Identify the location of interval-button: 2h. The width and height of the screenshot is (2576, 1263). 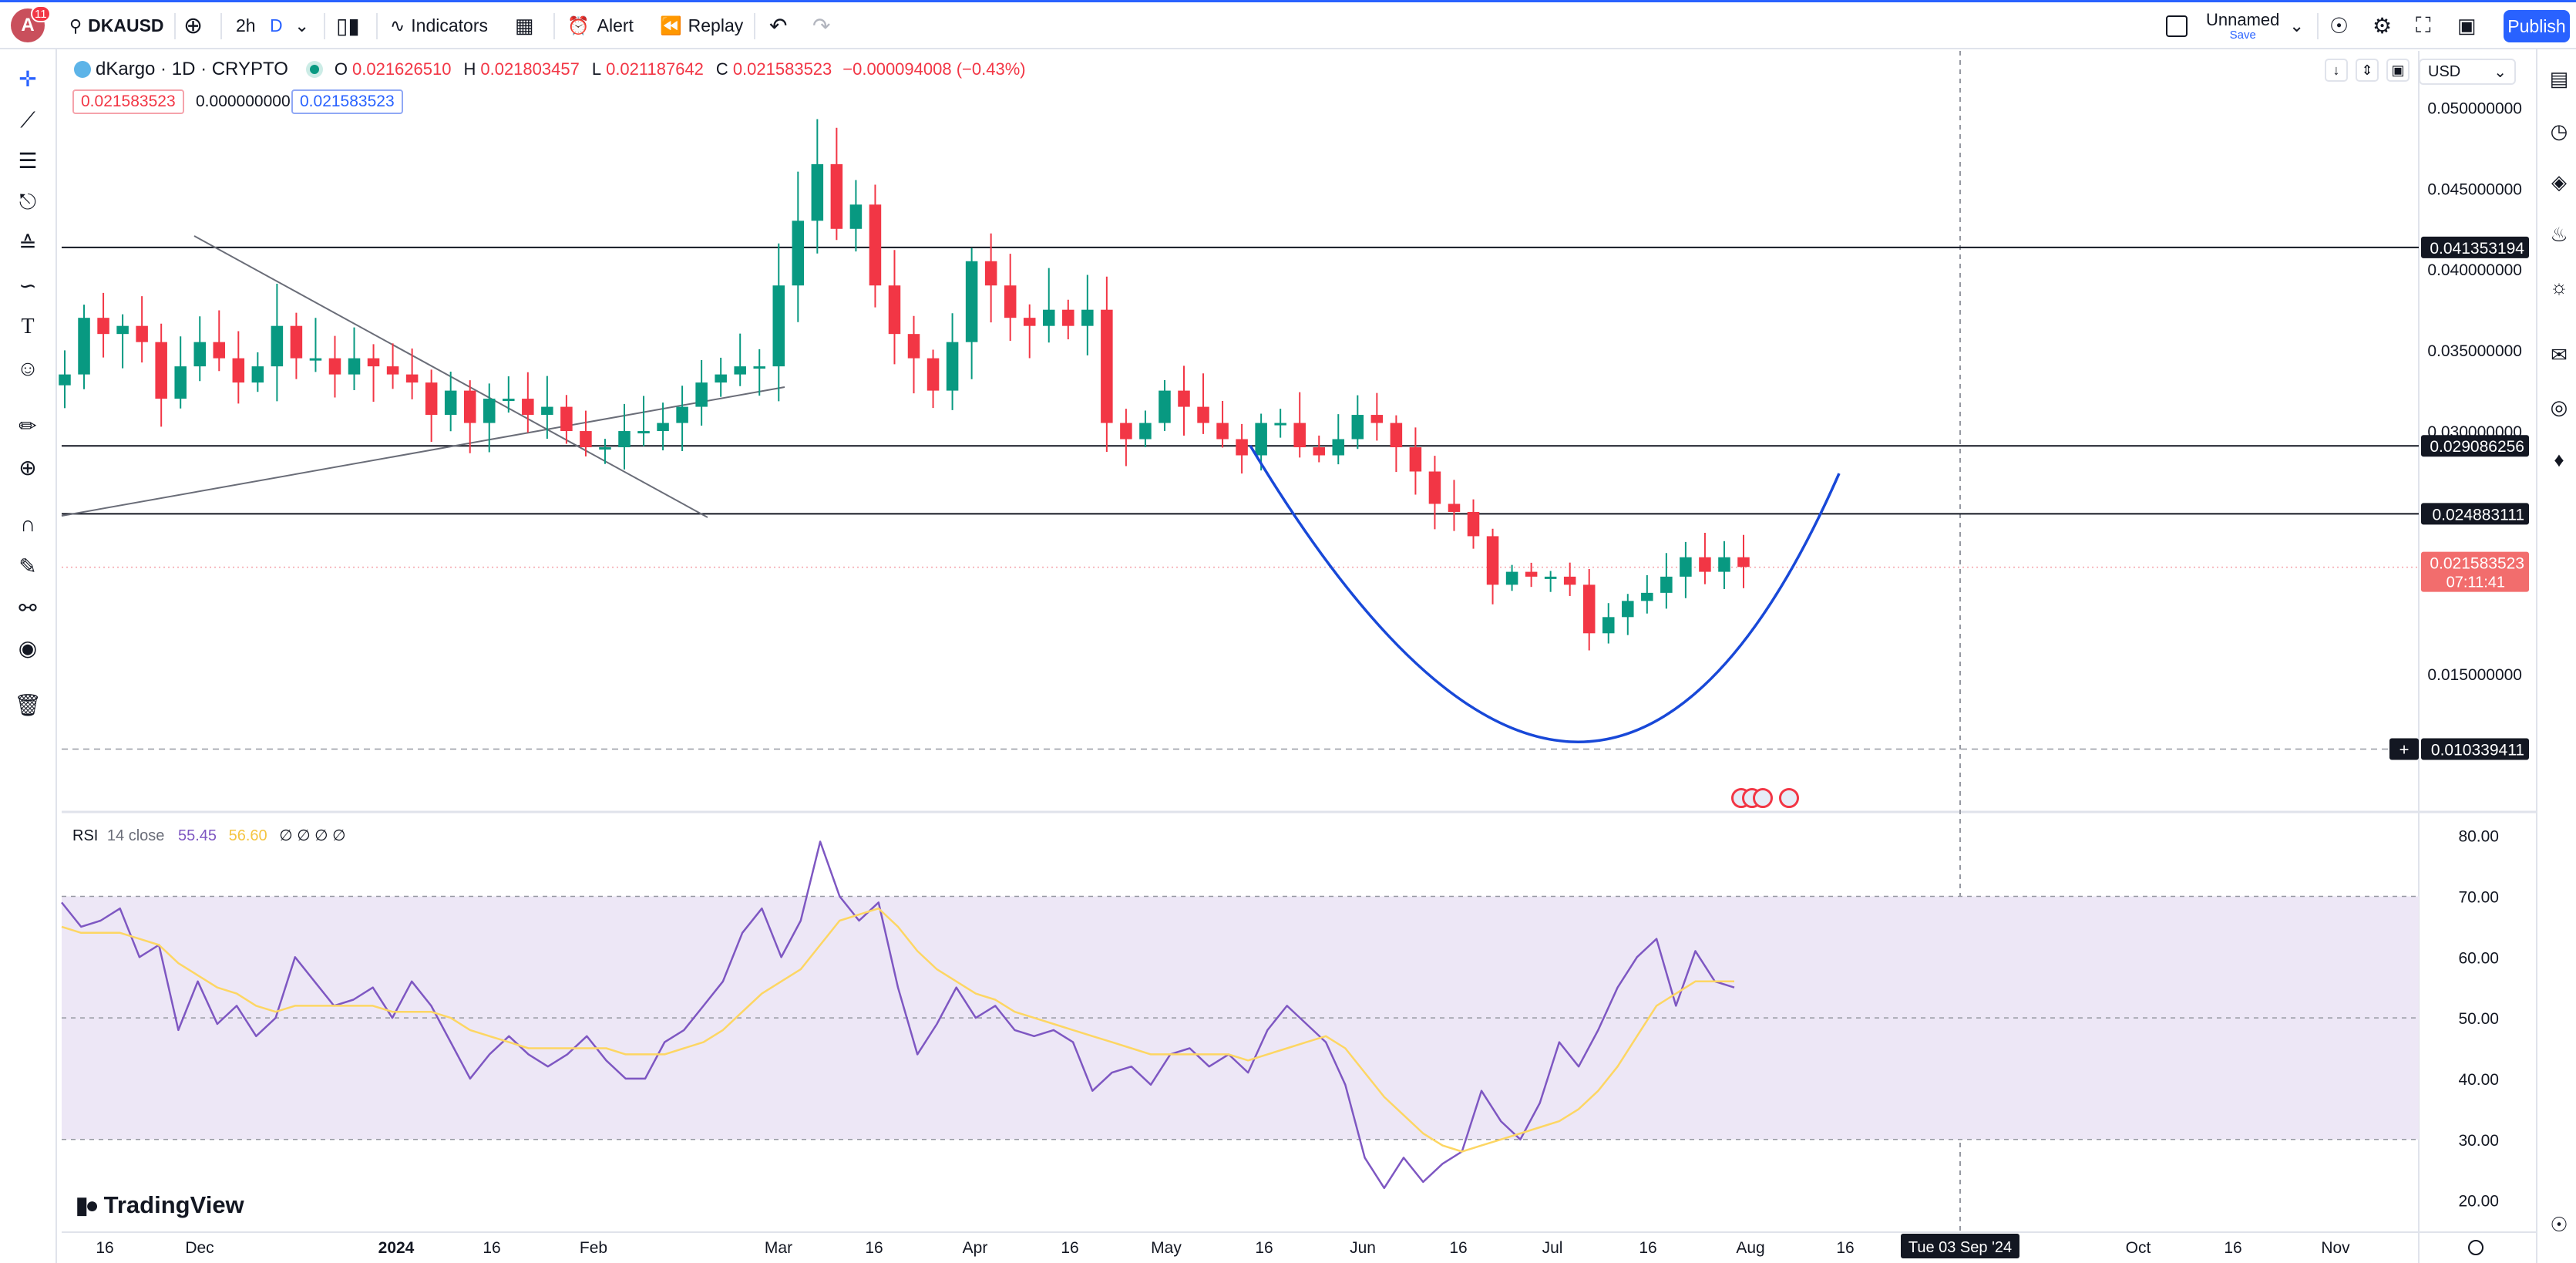
(246, 26).